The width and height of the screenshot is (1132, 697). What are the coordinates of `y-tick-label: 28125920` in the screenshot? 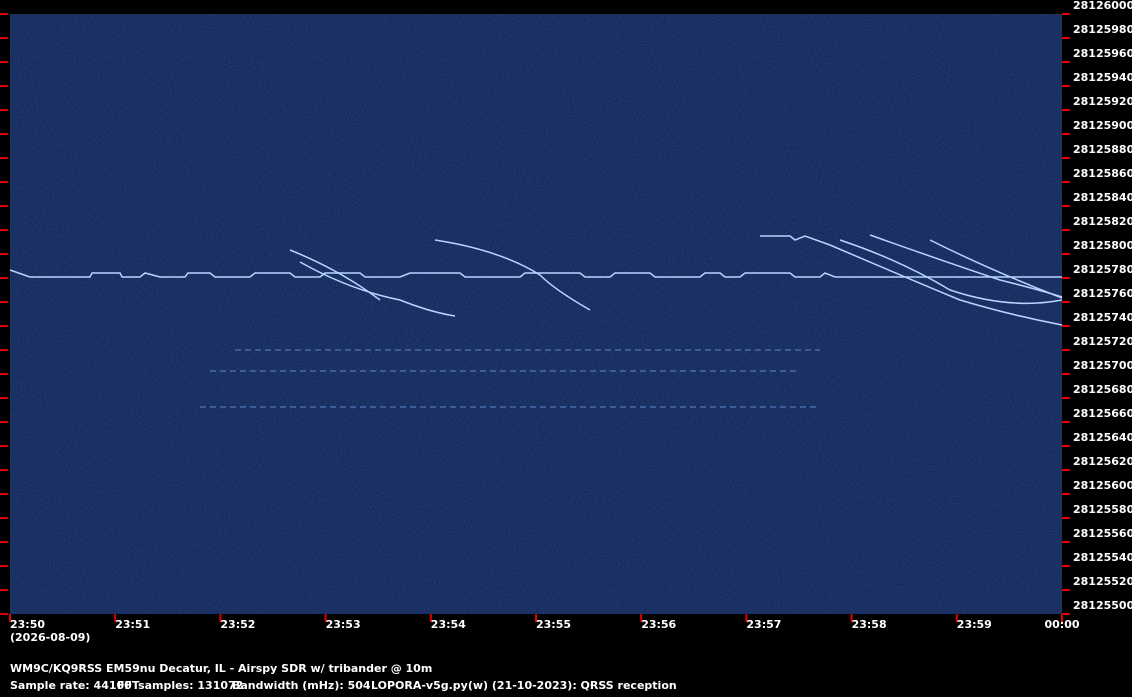 It's located at (1102, 101).